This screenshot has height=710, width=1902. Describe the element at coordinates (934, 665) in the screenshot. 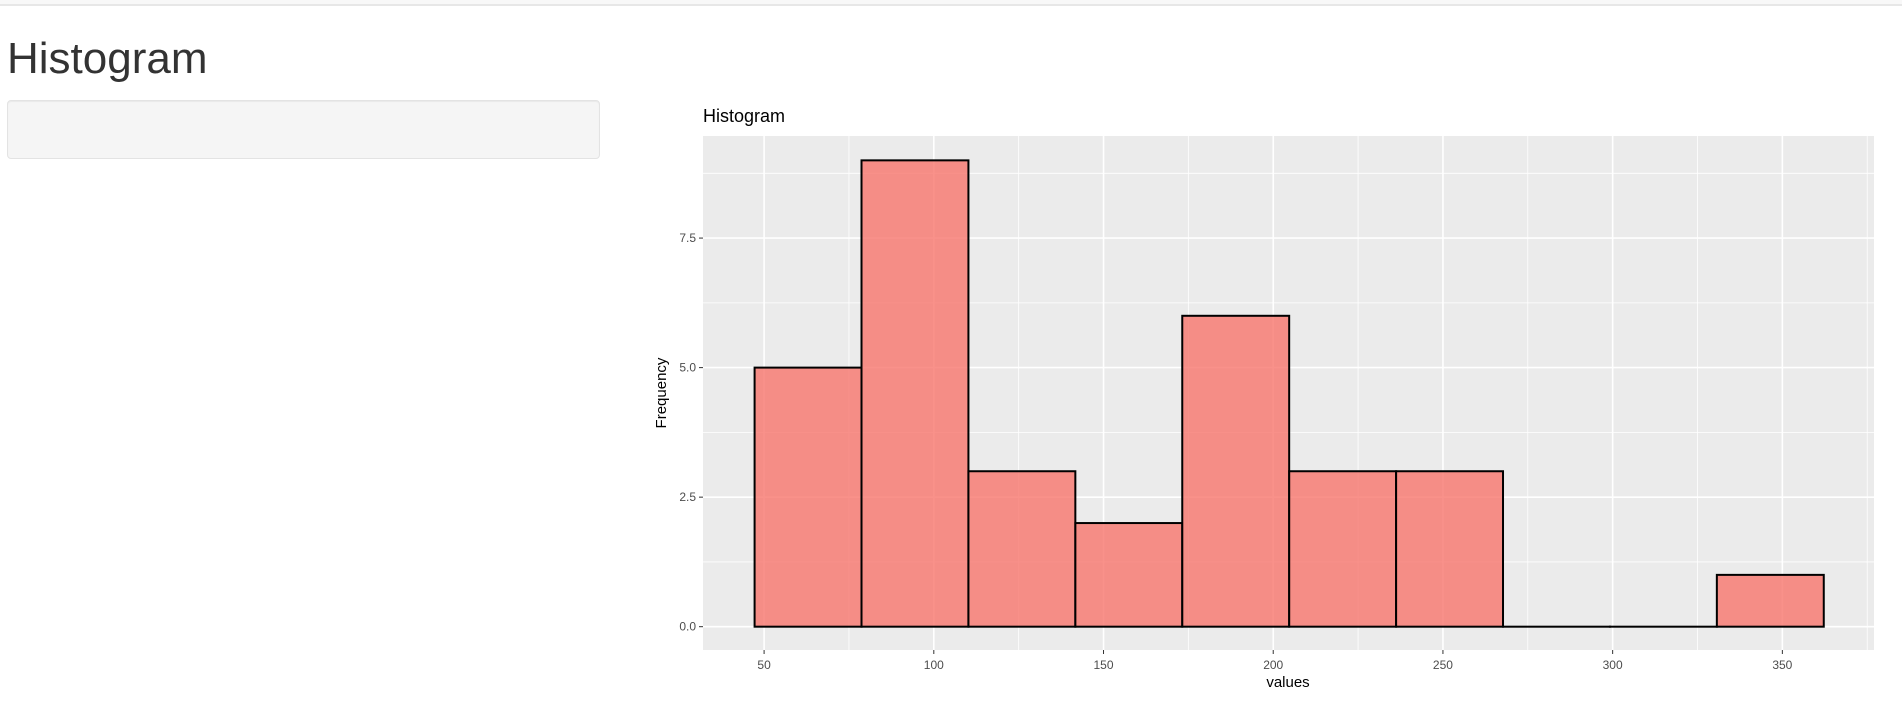

I see `x-tick-label: 100` at that location.